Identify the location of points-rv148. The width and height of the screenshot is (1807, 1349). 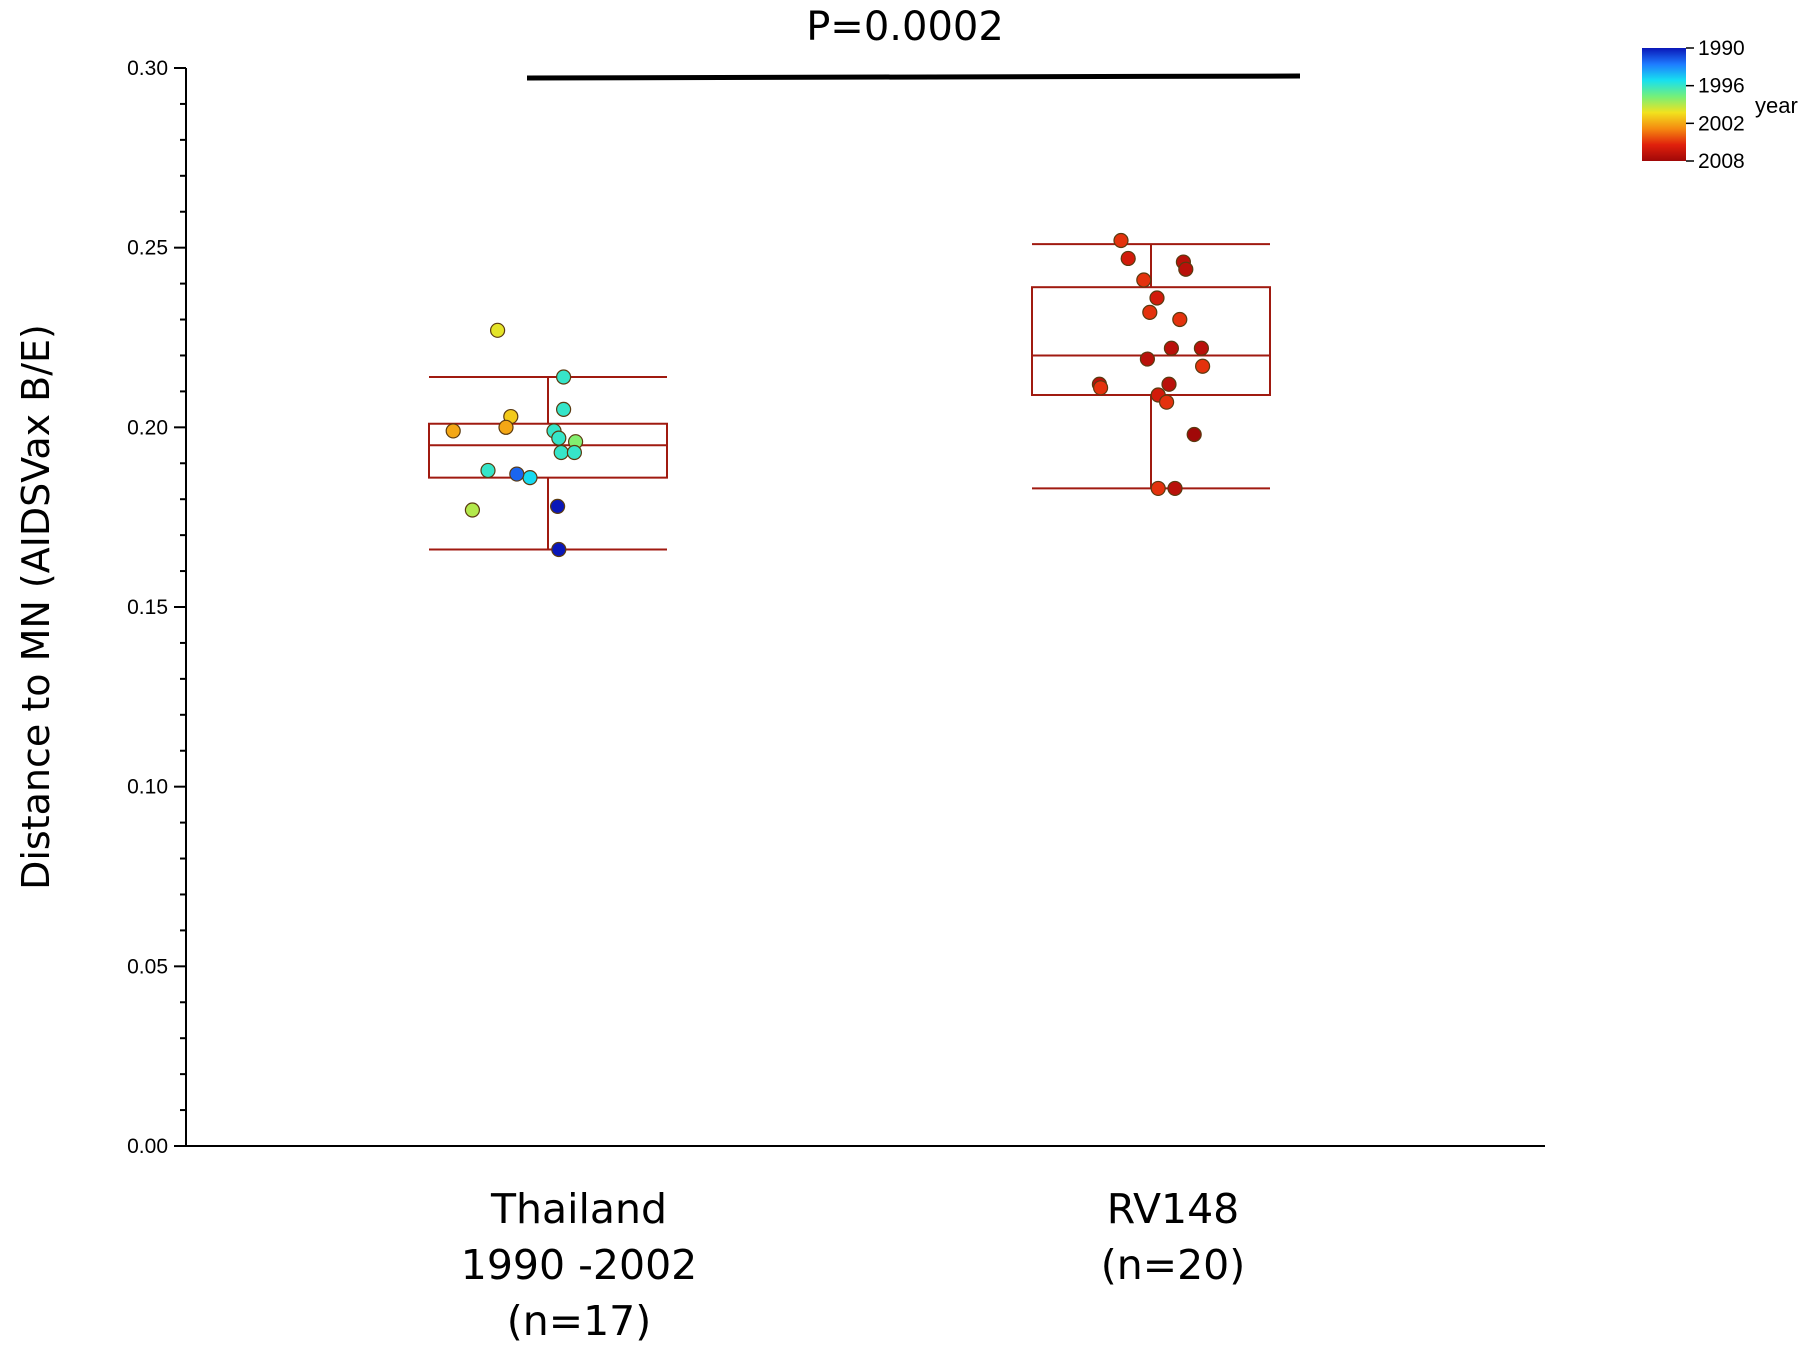
(1151, 364).